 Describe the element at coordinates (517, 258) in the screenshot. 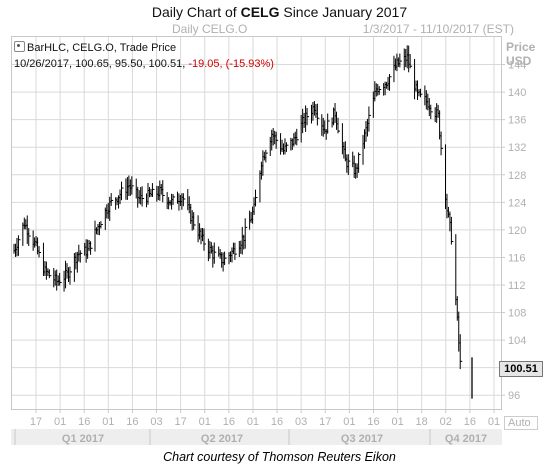

I see `y-tick-label: 116` at that location.